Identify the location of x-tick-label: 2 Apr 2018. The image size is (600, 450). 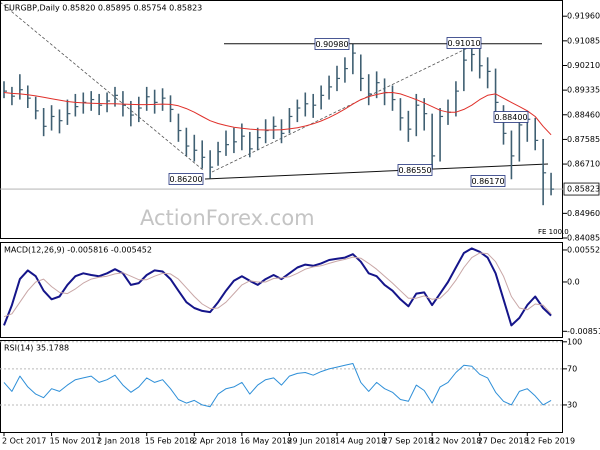
(214, 441).